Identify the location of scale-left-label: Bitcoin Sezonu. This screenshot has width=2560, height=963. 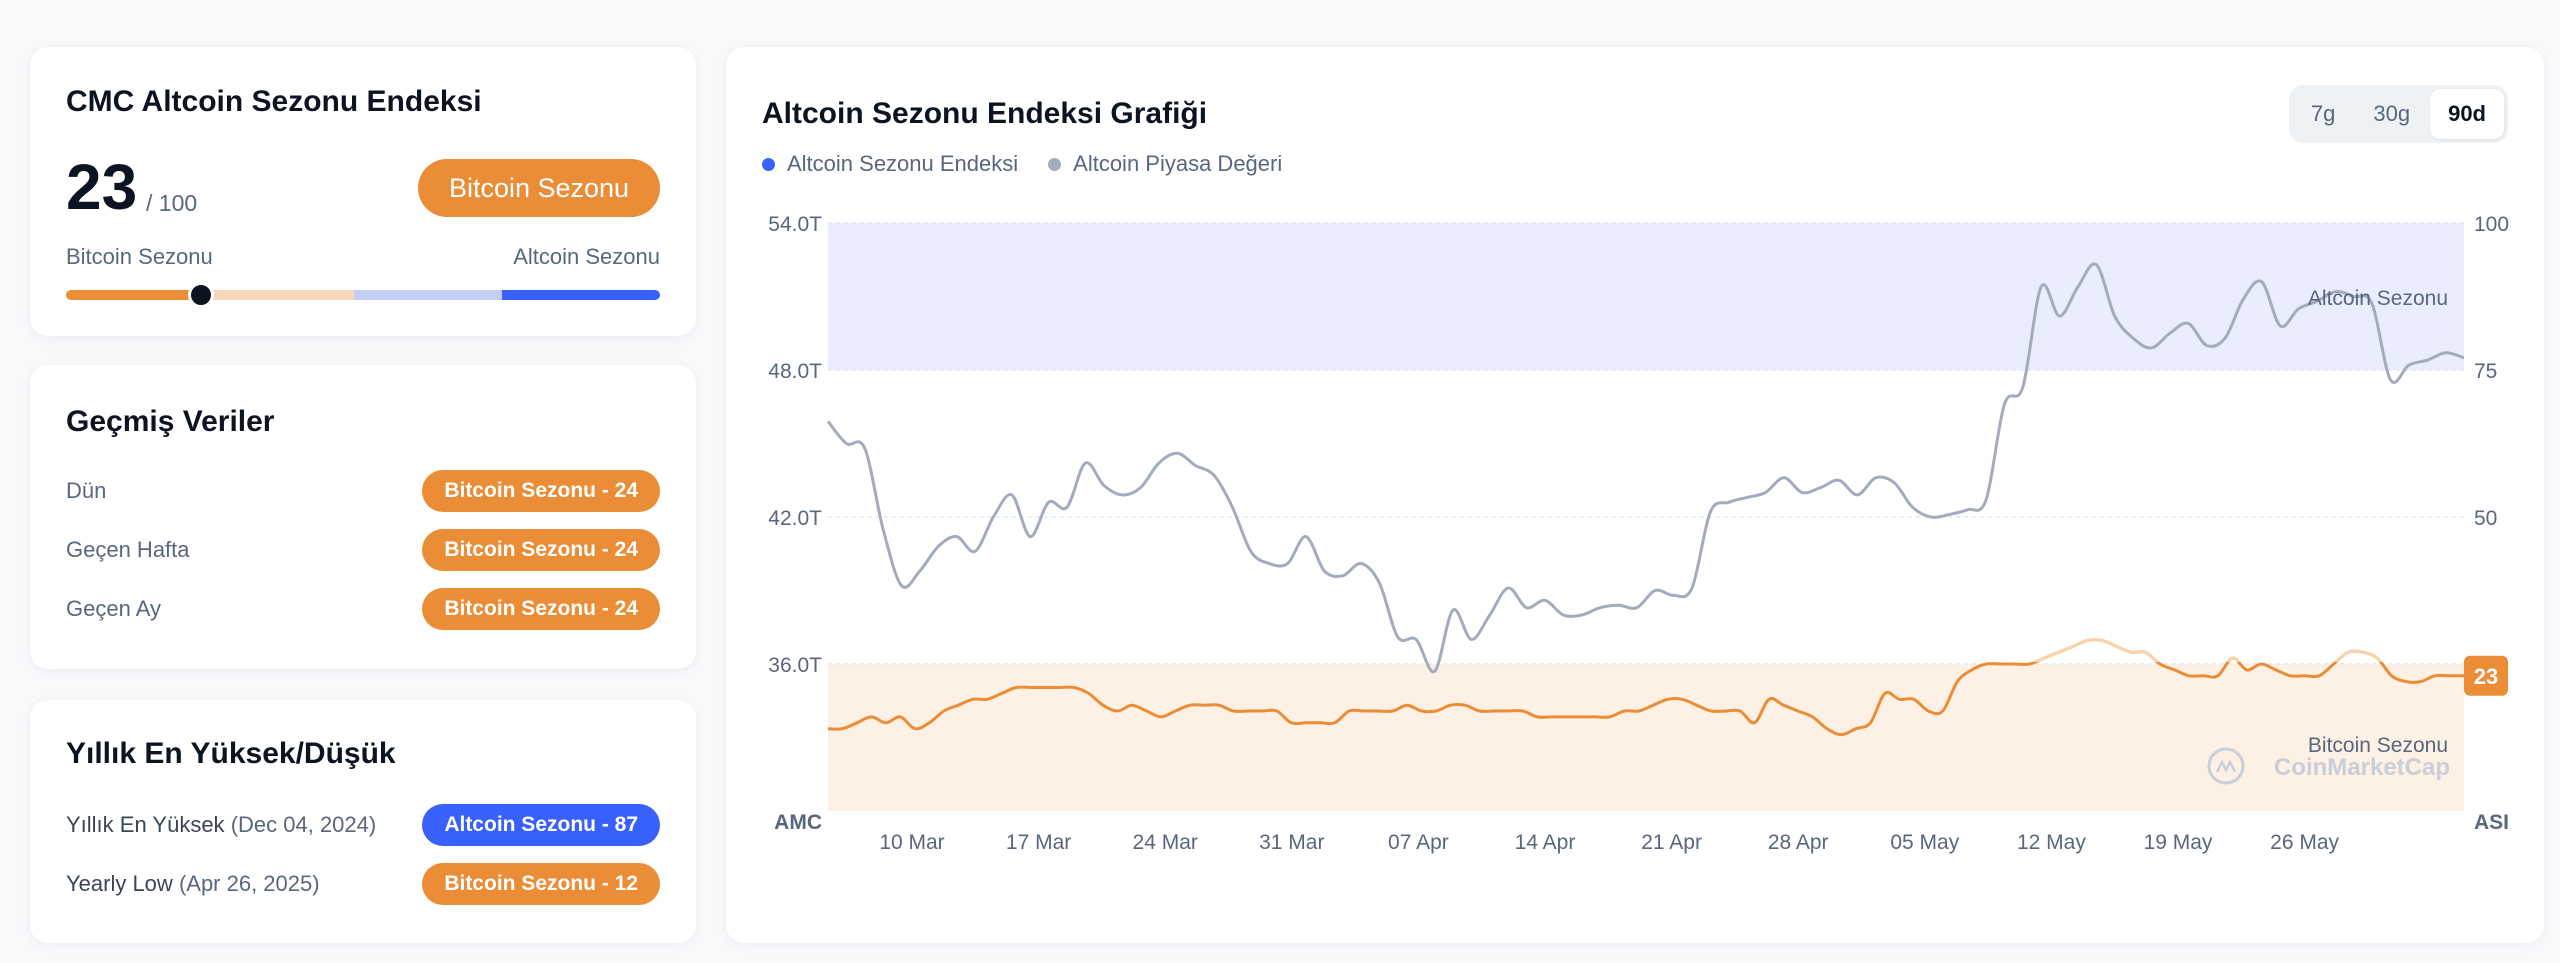
(139, 256).